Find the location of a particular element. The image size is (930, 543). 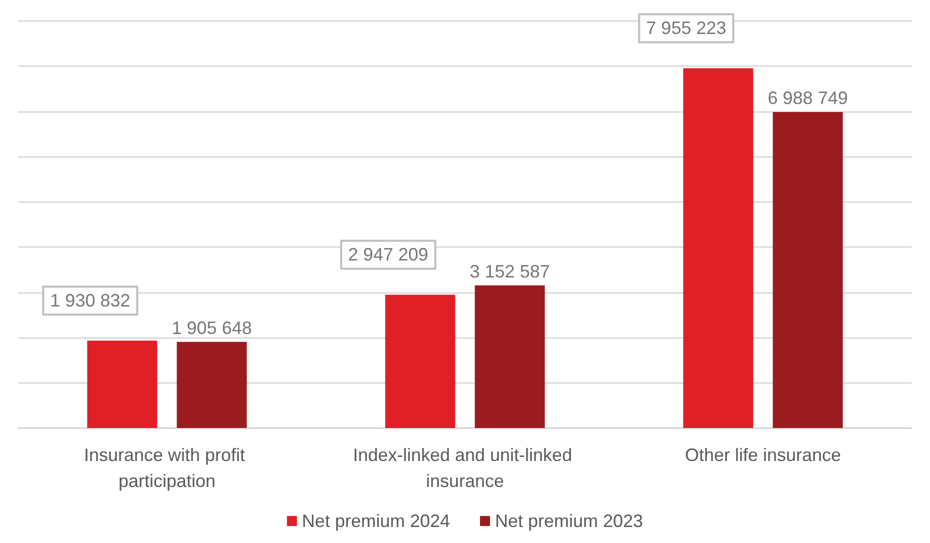

x-tick-label: Index-linked and unit-linked insurance is located at coordinates (465, 468).